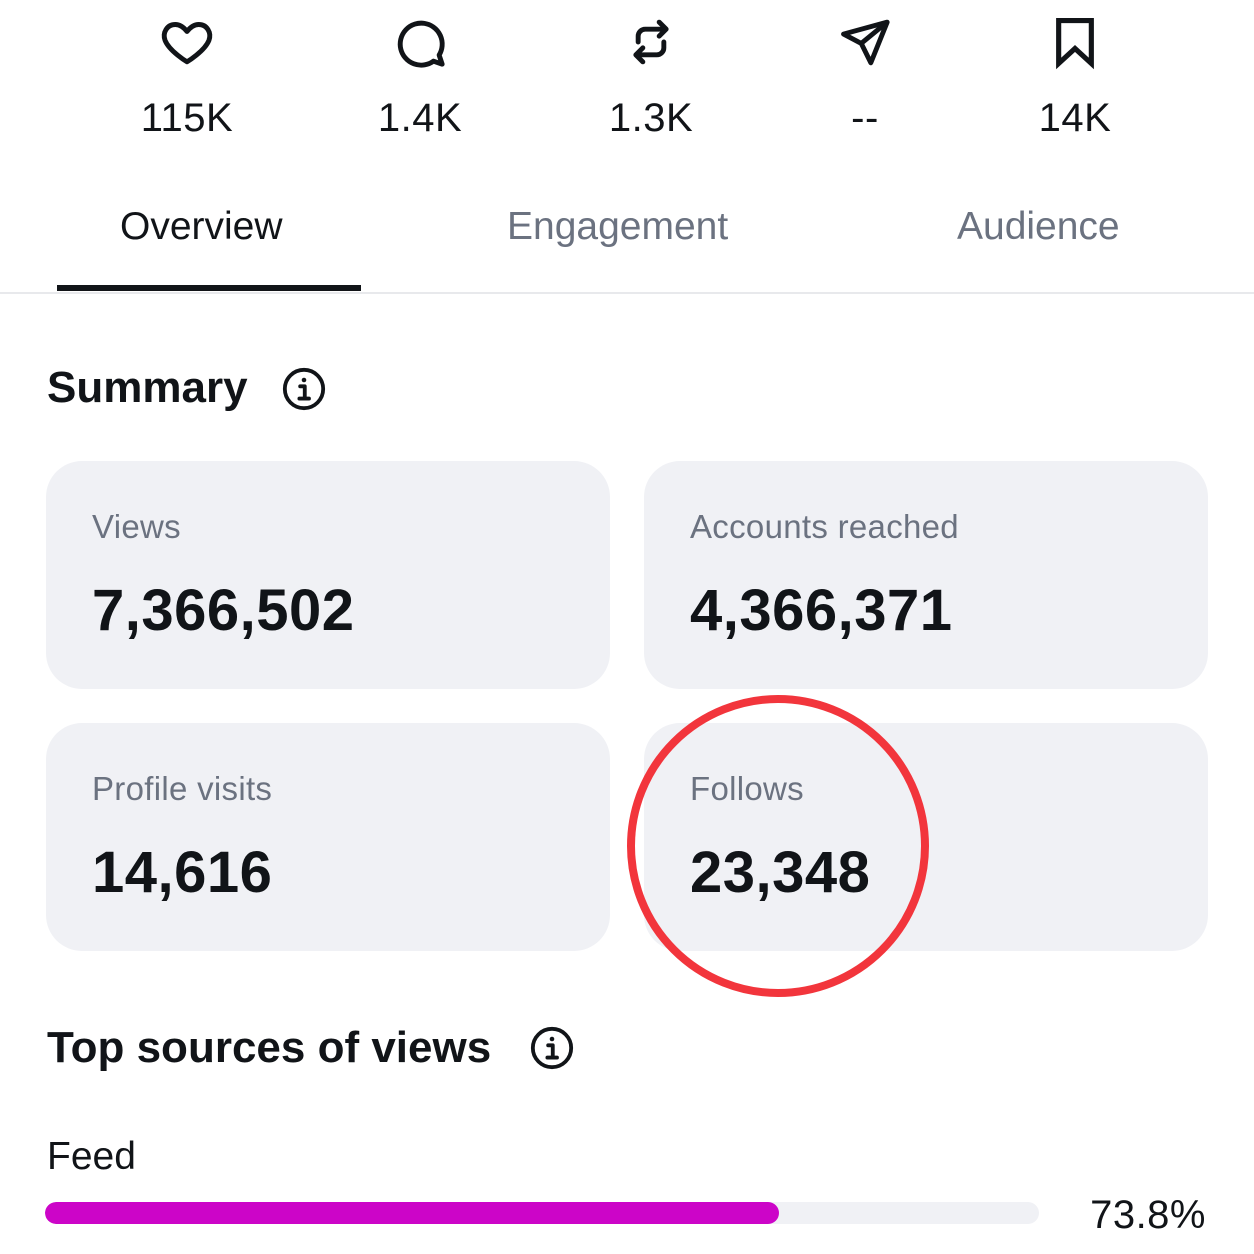 The image size is (1254, 1254). I want to click on follows-label: Follows, so click(747, 788).